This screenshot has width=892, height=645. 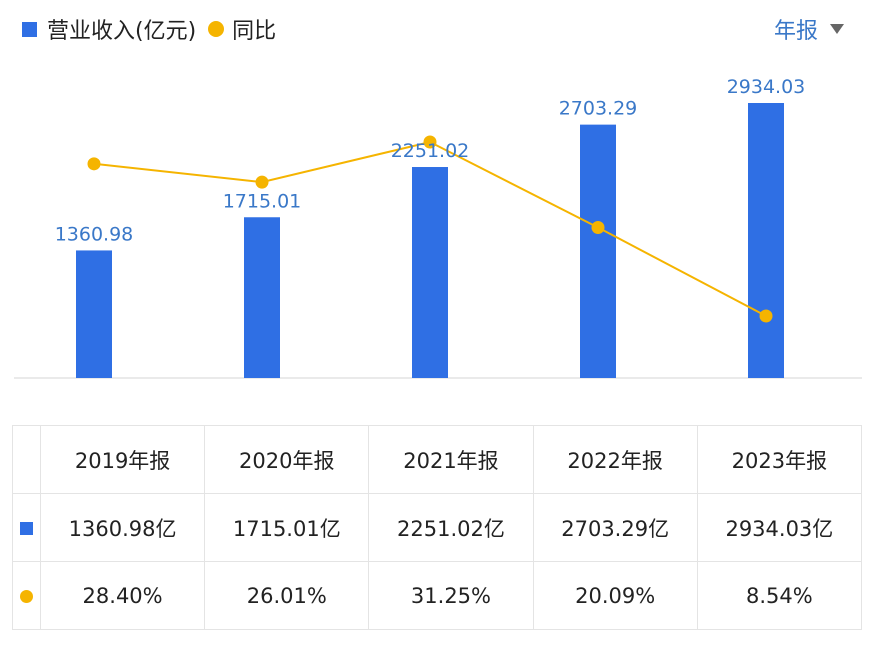 What do you see at coordinates (287, 527) in the screenshot?
I see `revenue-cell: 1715.01亿` at bounding box center [287, 527].